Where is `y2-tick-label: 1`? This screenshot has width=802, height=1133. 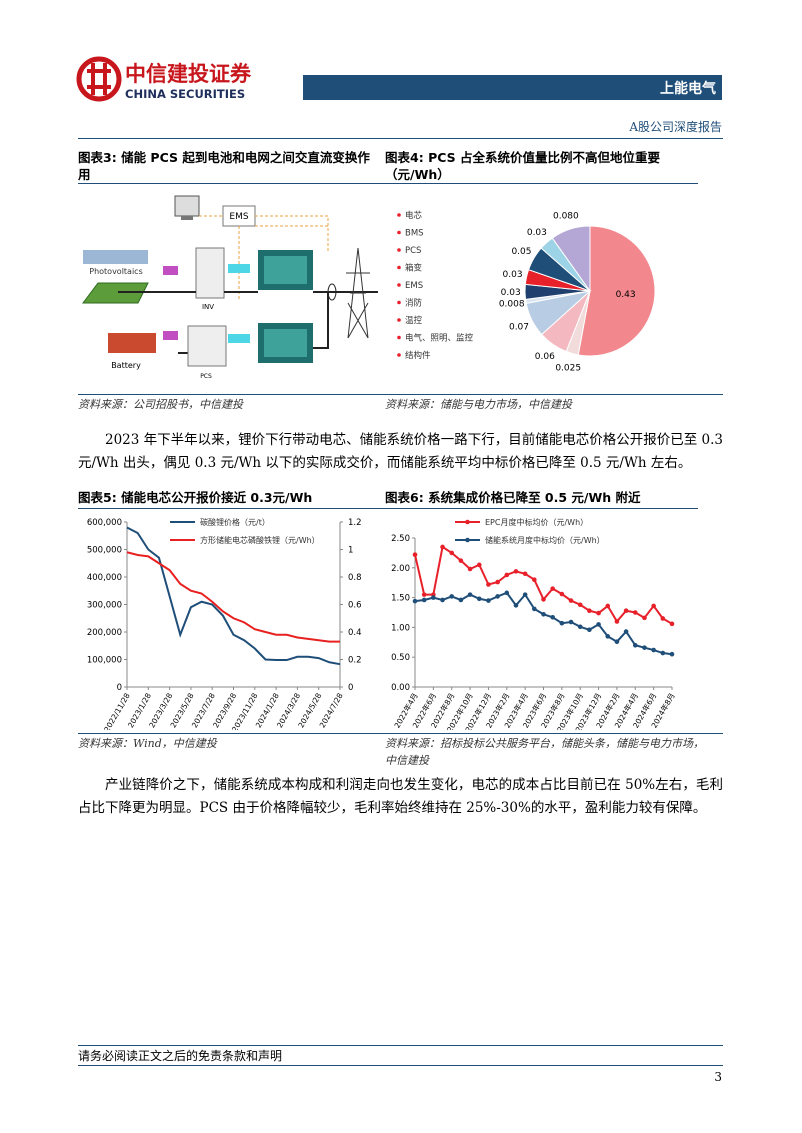
y2-tick-label: 1 is located at coordinates (350, 551).